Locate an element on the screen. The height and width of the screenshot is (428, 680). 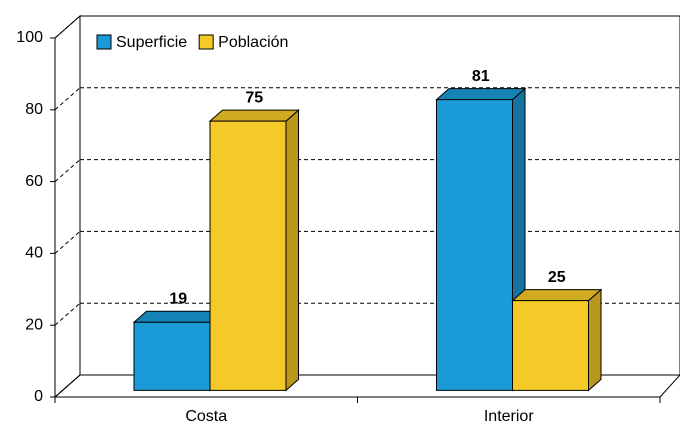
legend-label: Población is located at coordinates (253, 42).